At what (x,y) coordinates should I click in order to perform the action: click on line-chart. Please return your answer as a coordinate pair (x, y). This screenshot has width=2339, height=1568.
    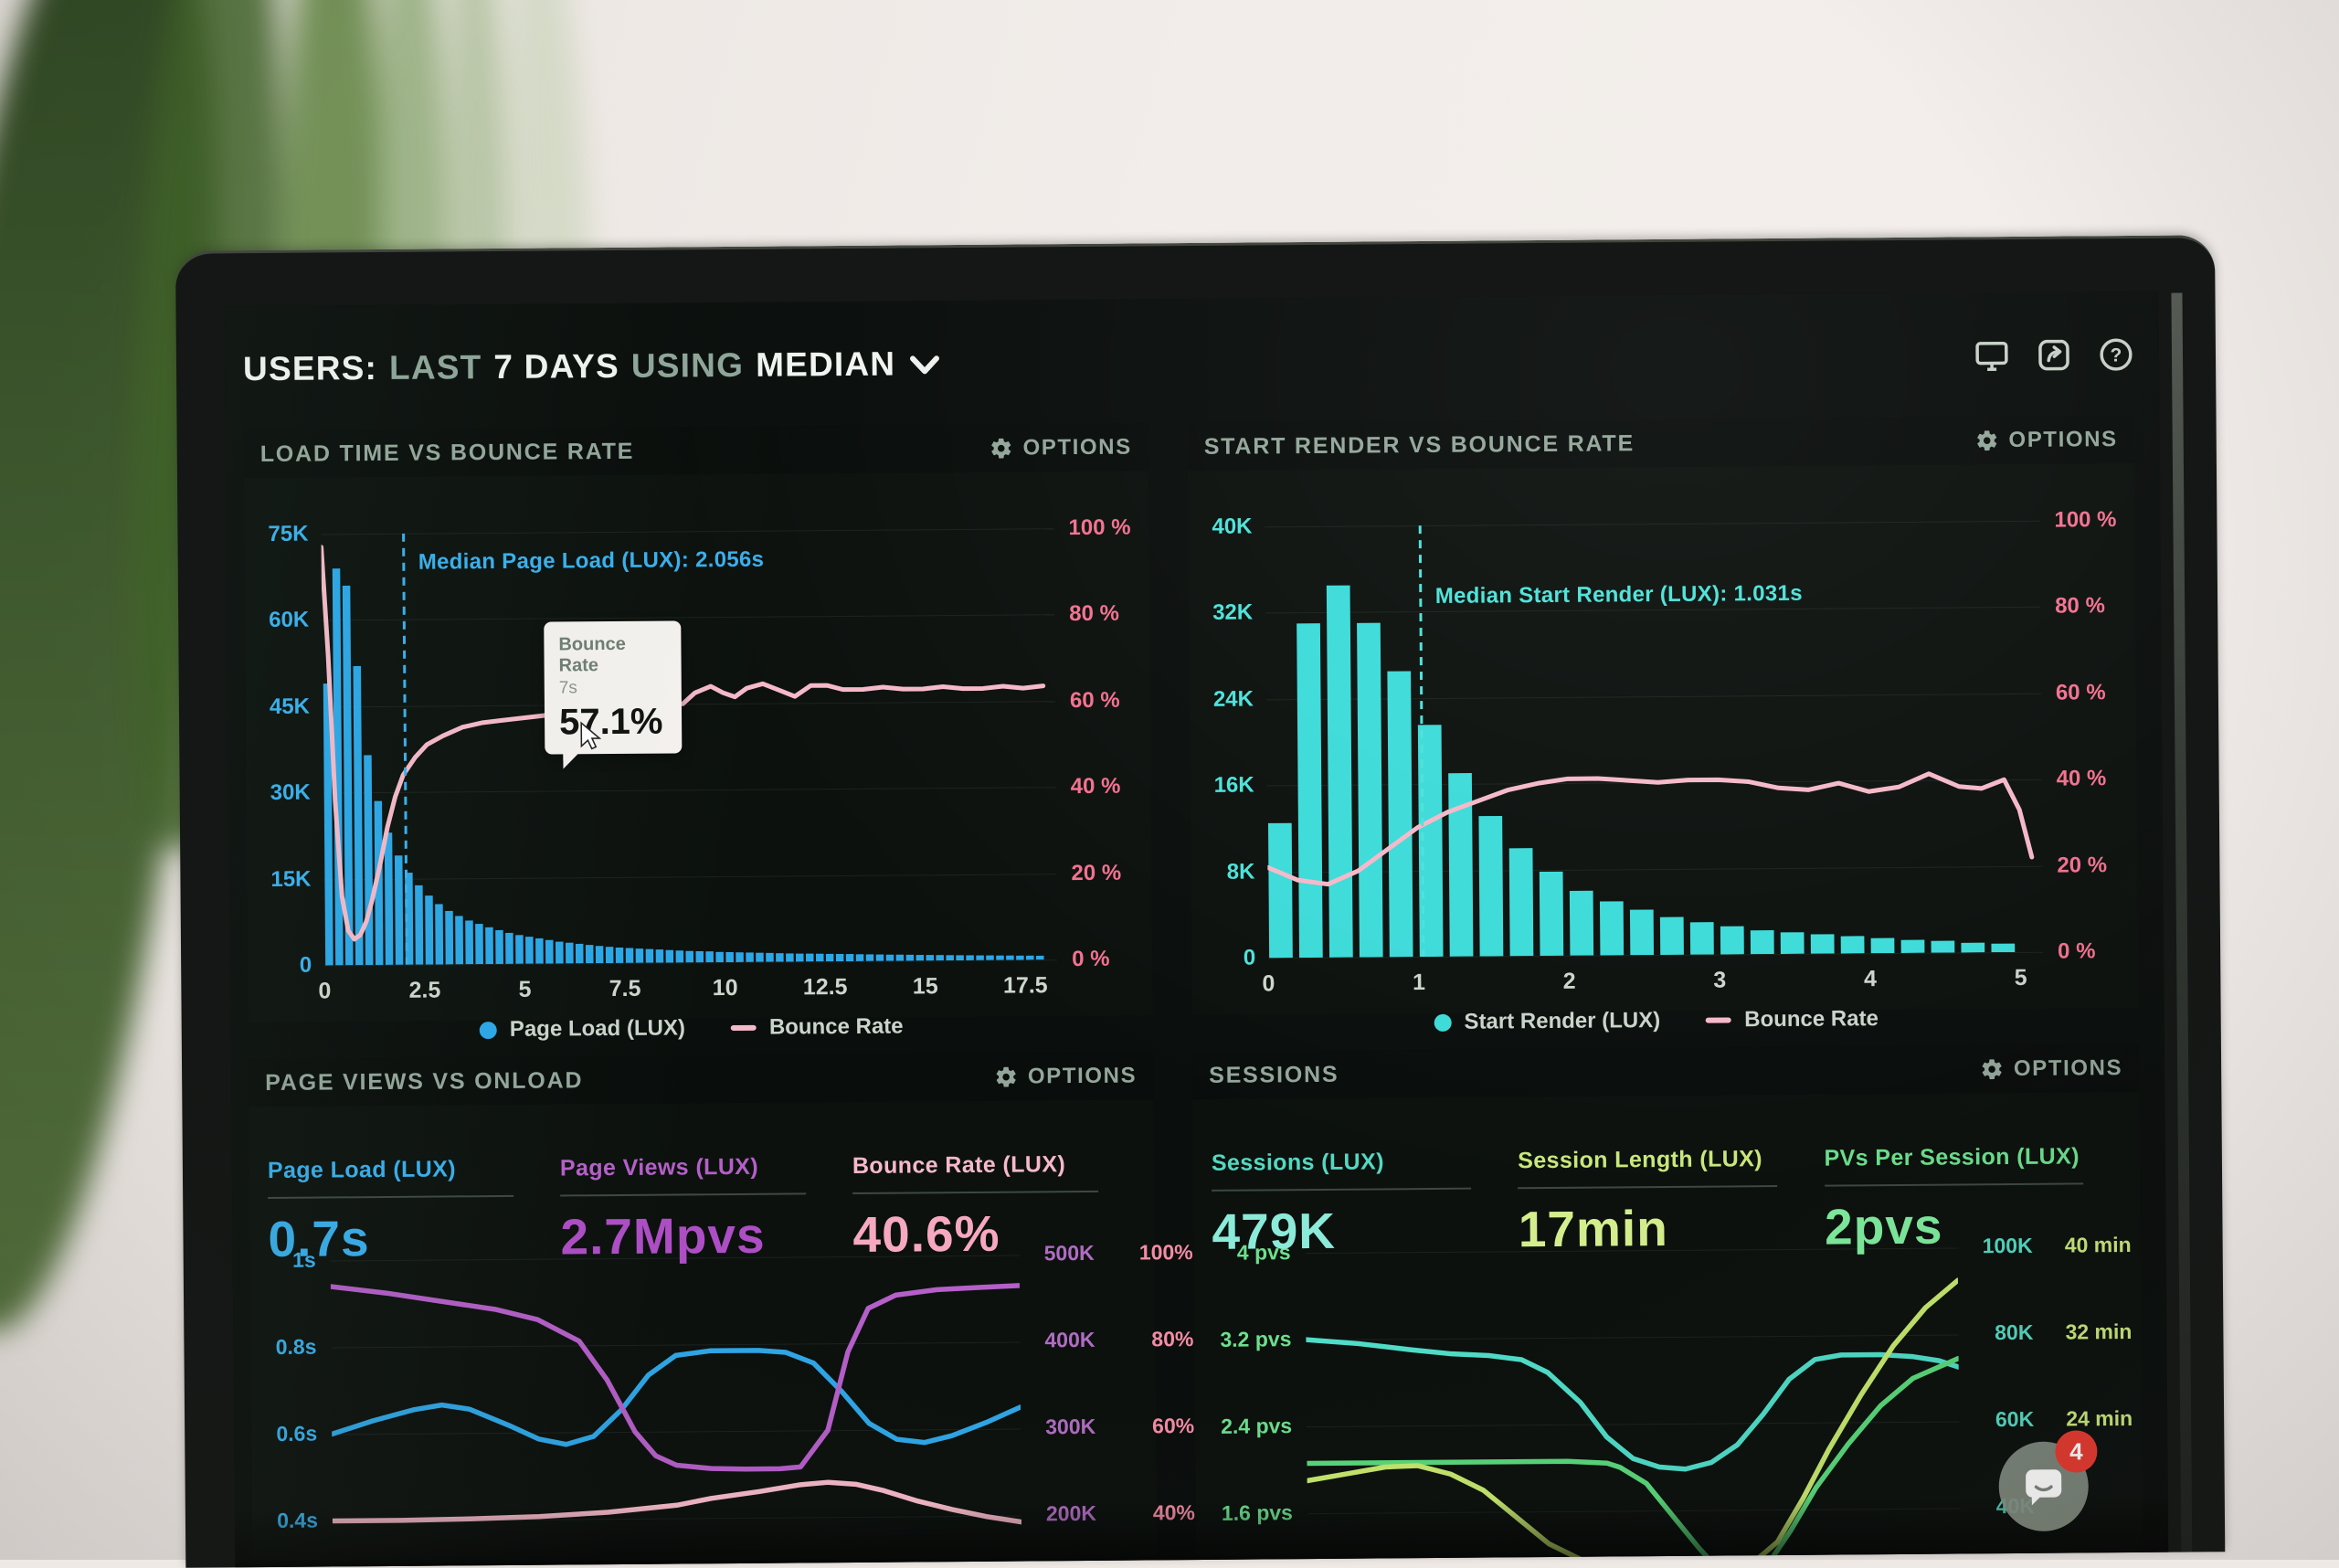
    Looking at the image, I should click on (677, 1404).